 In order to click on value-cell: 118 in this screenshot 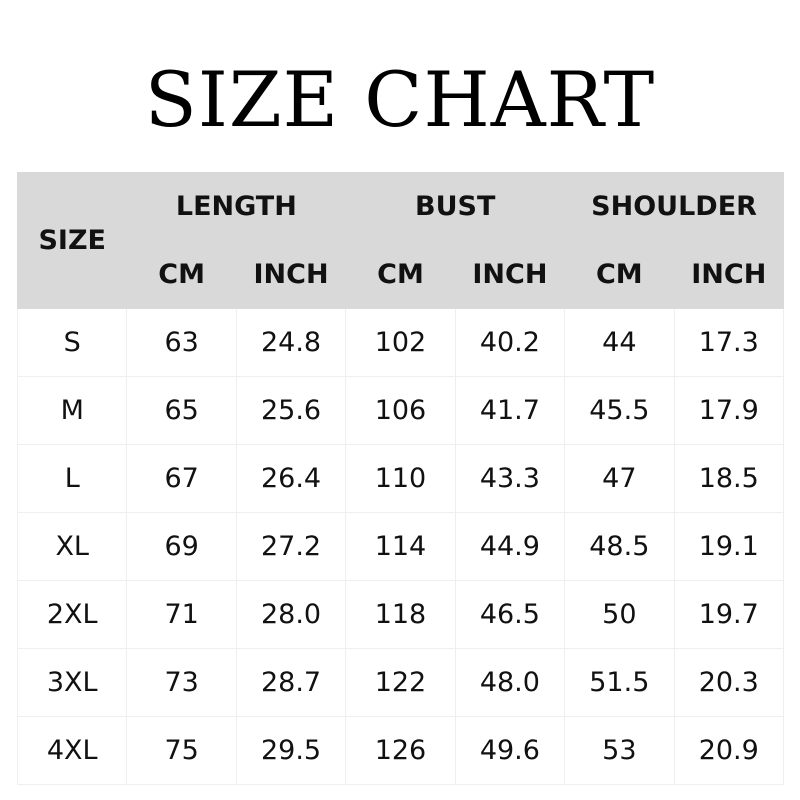, I will do `click(400, 614)`.